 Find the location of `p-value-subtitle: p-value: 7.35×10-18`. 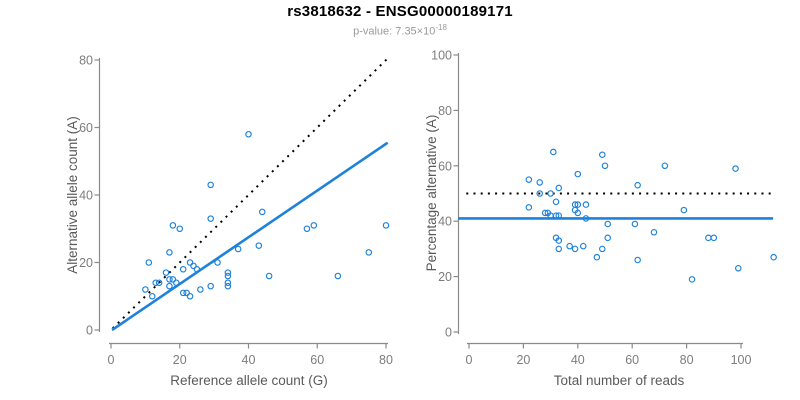

p-value-subtitle: p-value: 7.35×10-18 is located at coordinates (400, 30).